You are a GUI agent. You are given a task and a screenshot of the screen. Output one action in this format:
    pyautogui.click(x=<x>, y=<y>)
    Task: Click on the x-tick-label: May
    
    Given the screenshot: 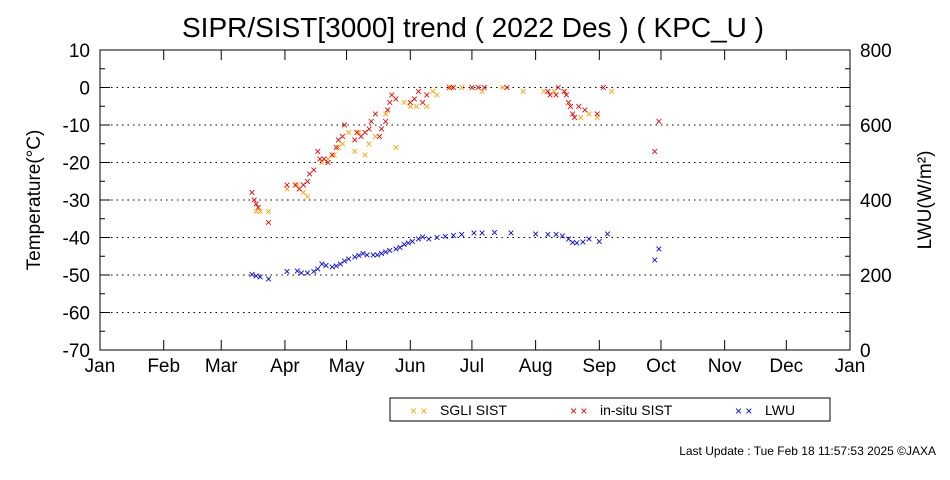 What is the action you would take?
    pyautogui.click(x=347, y=366)
    